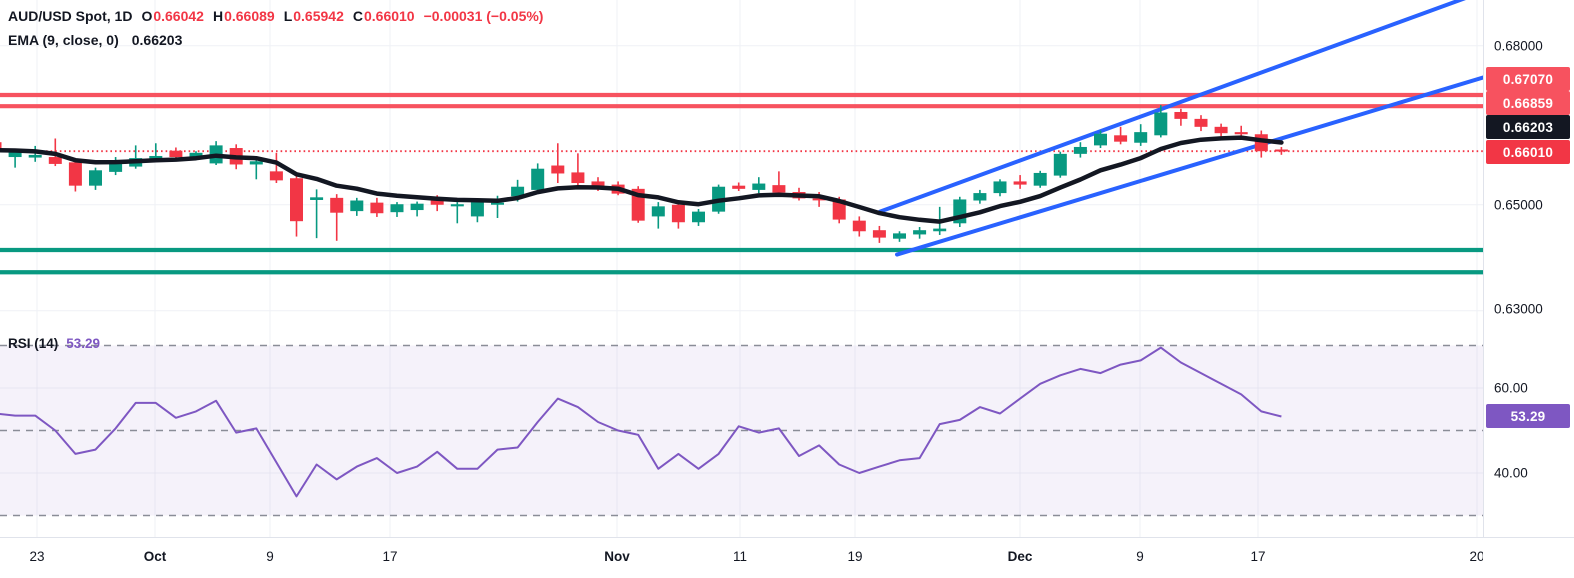 Image resolution: width=1574 pixels, height=578 pixels. I want to click on price-level-badge: 0.66203, so click(1528, 127).